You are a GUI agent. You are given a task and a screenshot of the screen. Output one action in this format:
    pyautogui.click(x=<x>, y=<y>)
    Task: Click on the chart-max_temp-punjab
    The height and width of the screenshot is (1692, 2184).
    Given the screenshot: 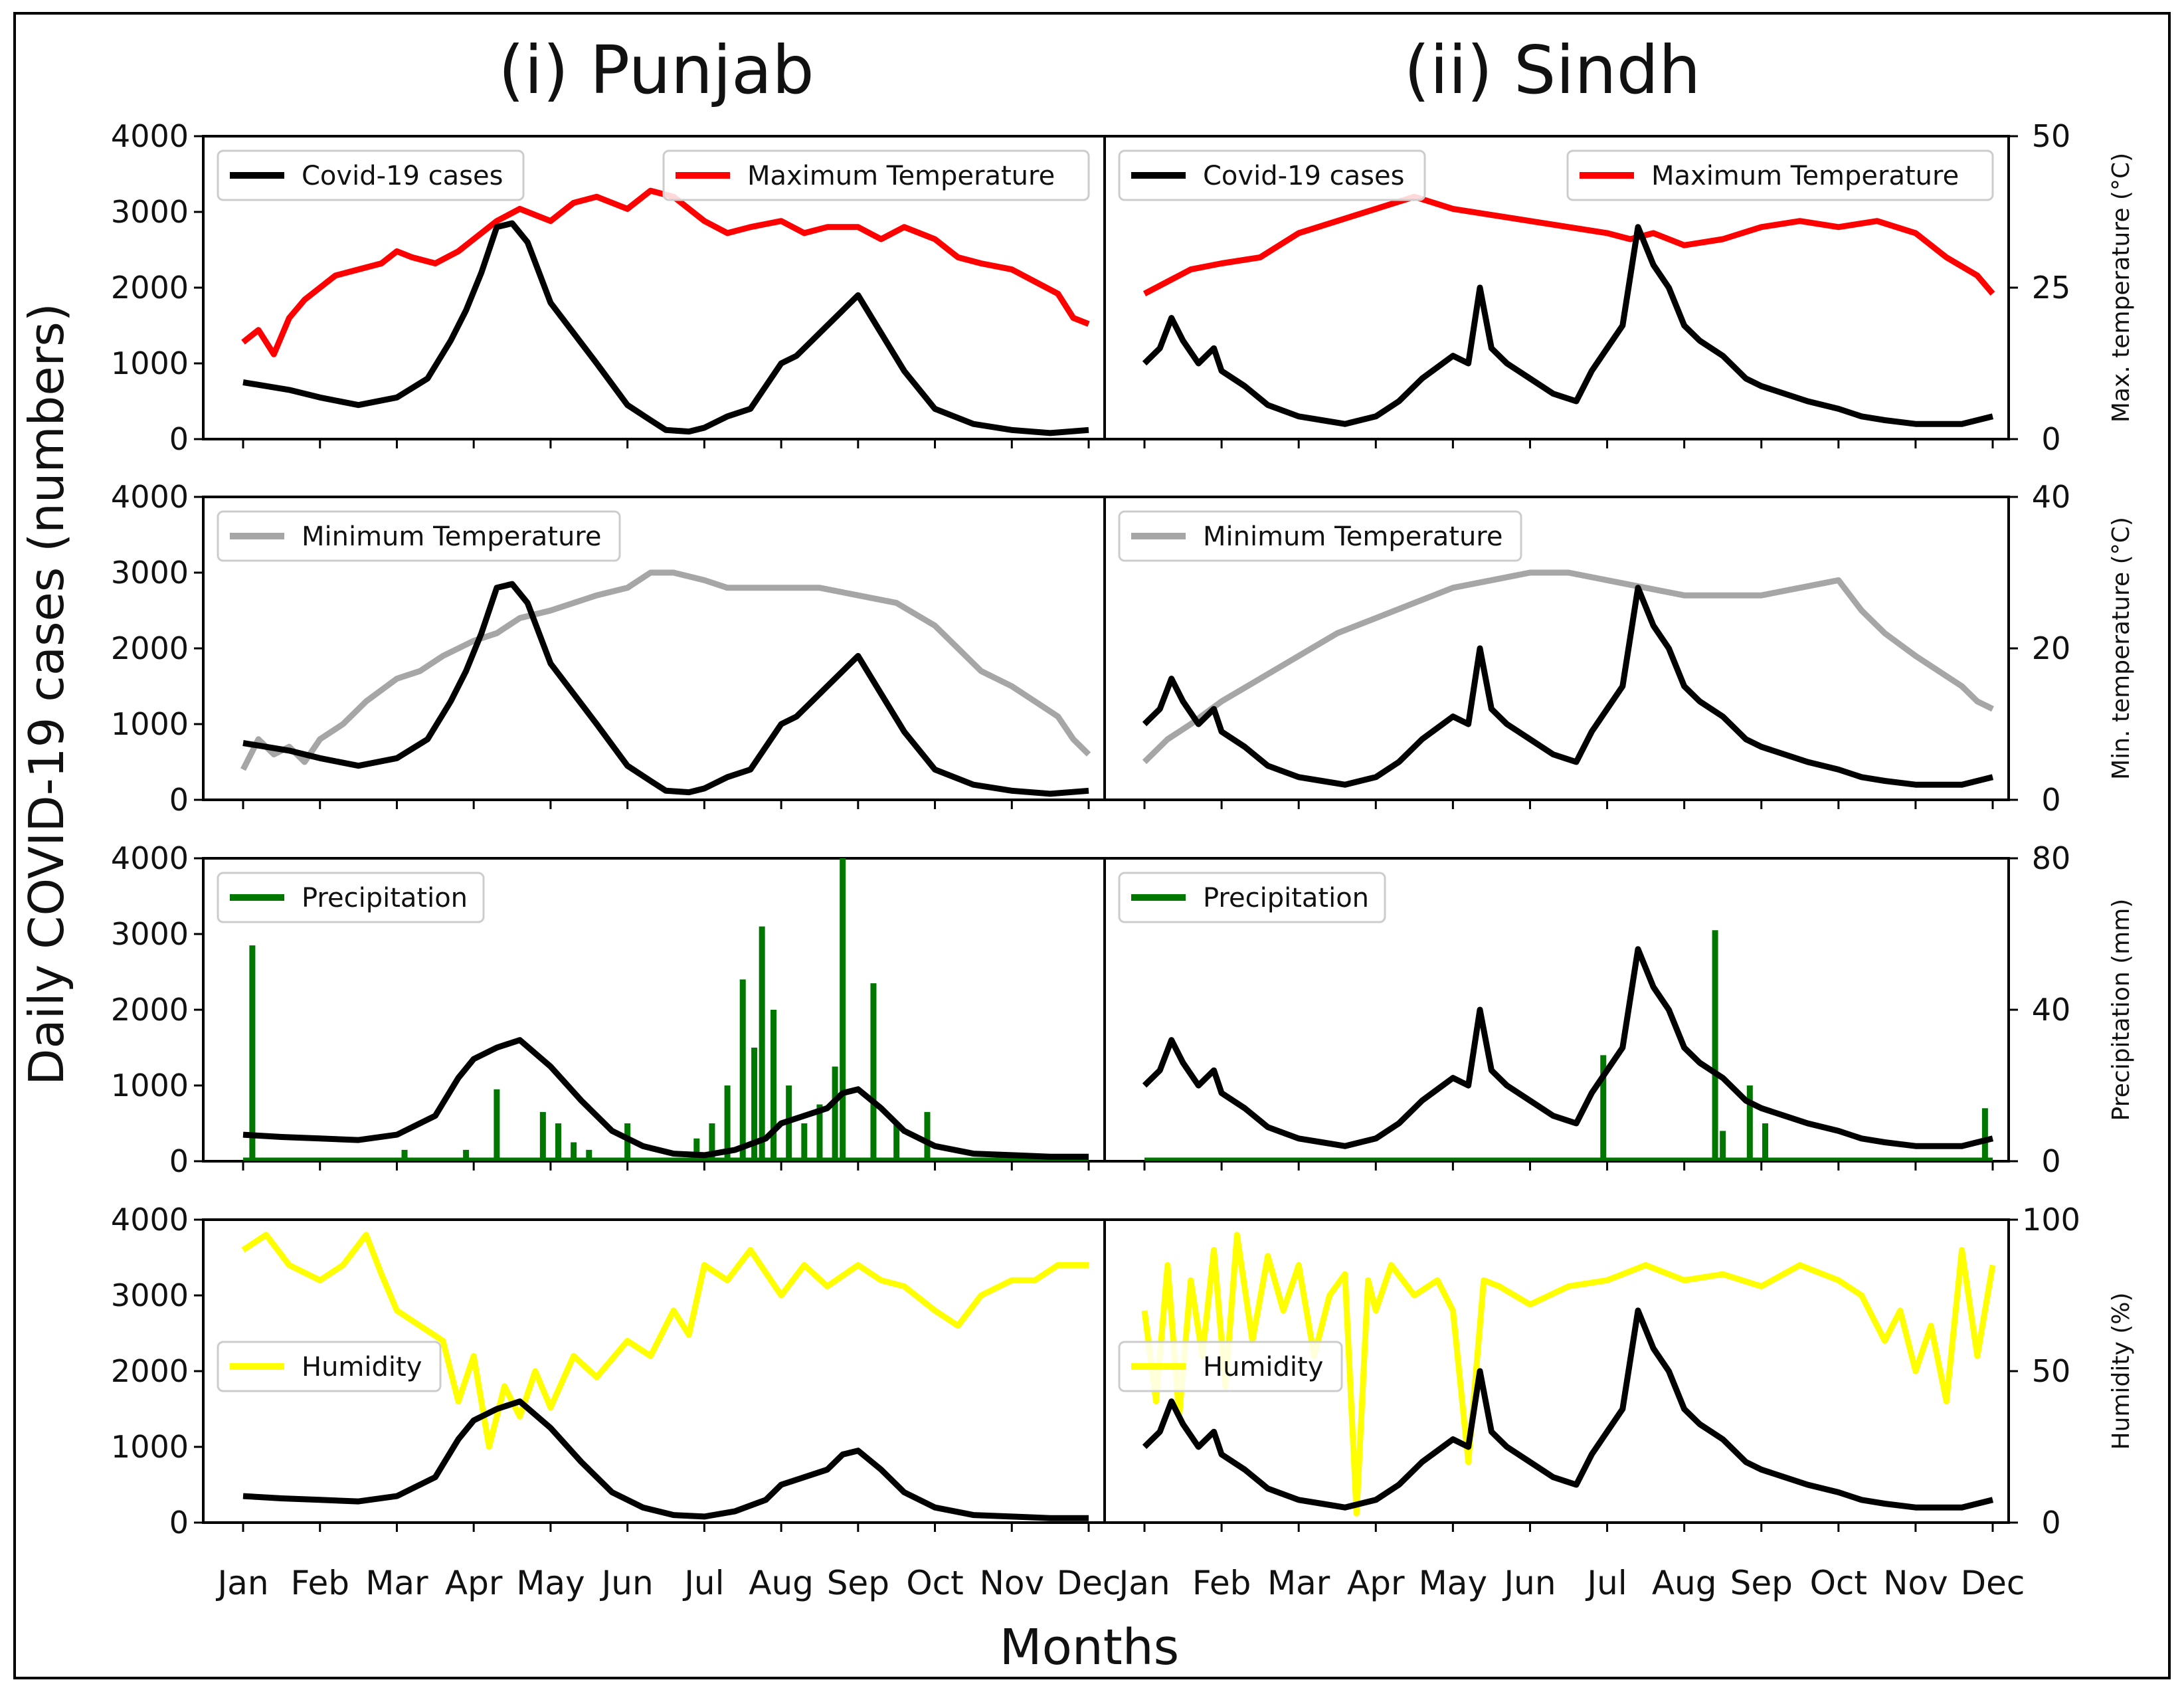 What is the action you would take?
    pyautogui.click(x=665, y=311)
    